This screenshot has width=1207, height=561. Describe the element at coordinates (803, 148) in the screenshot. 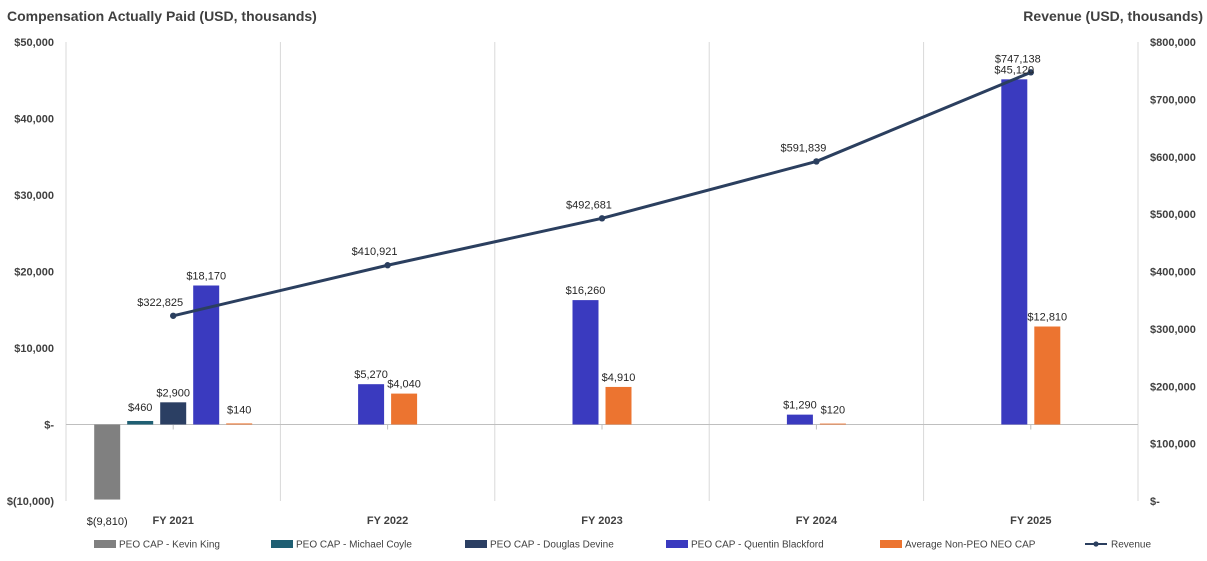

I see `revenue-data-label: $591,839` at that location.